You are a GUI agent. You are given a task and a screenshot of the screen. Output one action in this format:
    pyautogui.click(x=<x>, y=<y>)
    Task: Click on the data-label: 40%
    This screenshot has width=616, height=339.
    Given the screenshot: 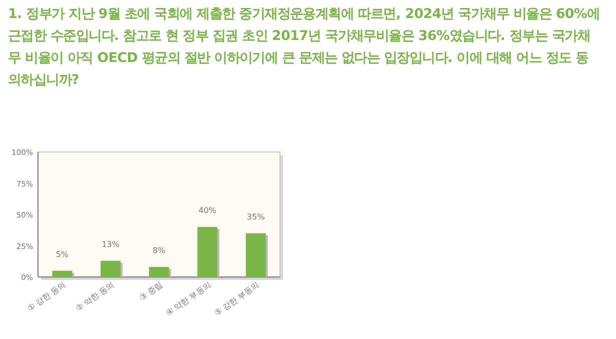 What is the action you would take?
    pyautogui.click(x=207, y=210)
    